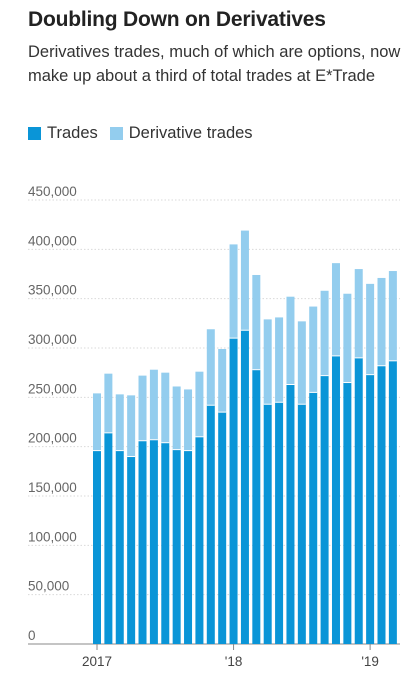 This screenshot has width=416, height=677. What do you see at coordinates (52, 438) in the screenshot?
I see `y-tick-label: 200,000` at bounding box center [52, 438].